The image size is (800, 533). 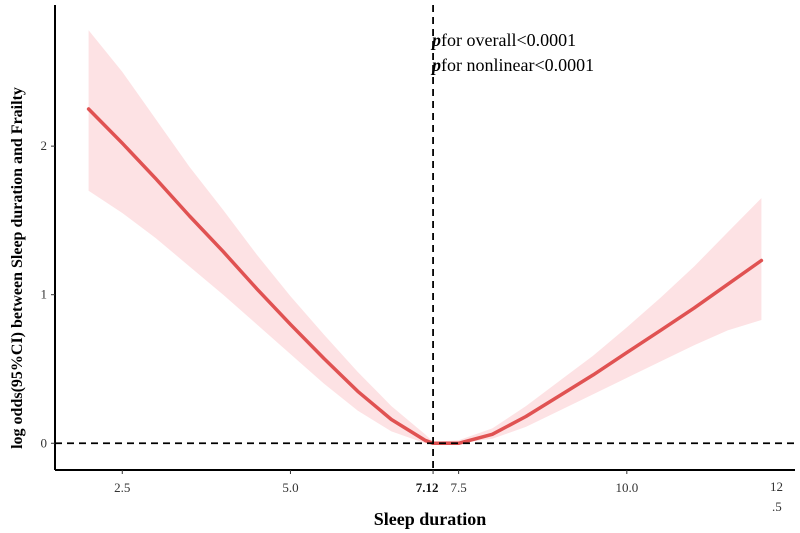 What do you see at coordinates (44, 442) in the screenshot?
I see `y-tick-label: 0` at bounding box center [44, 442].